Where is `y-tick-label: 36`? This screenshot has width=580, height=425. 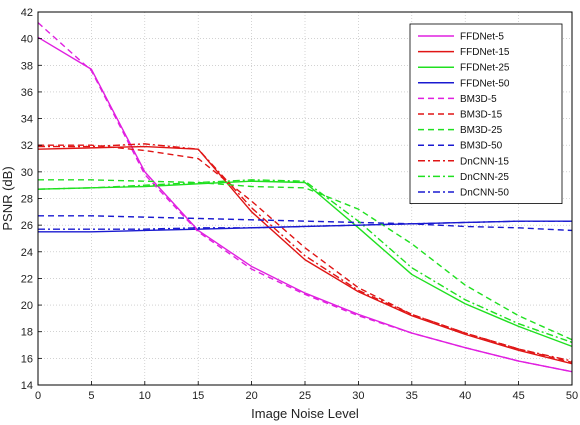 y-tick-label: 36 is located at coordinates (27, 93).